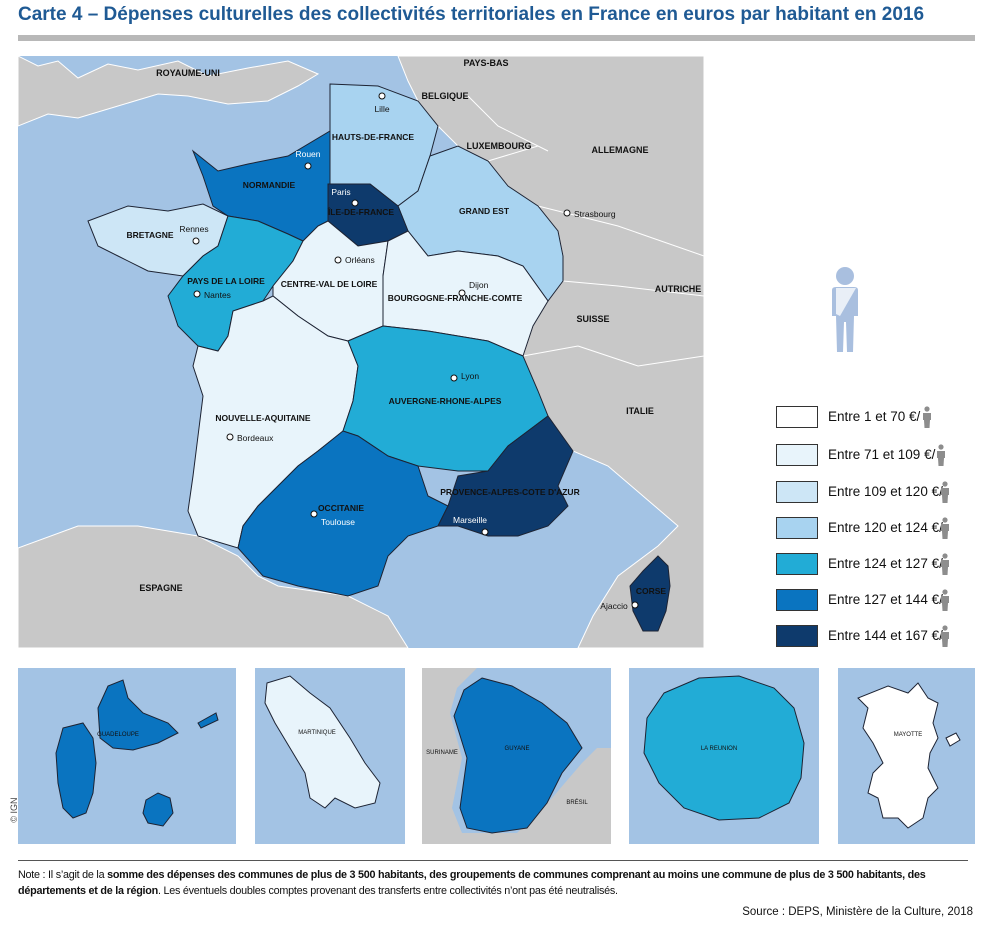  I want to click on city-nantes: Nantes, so click(212, 295).